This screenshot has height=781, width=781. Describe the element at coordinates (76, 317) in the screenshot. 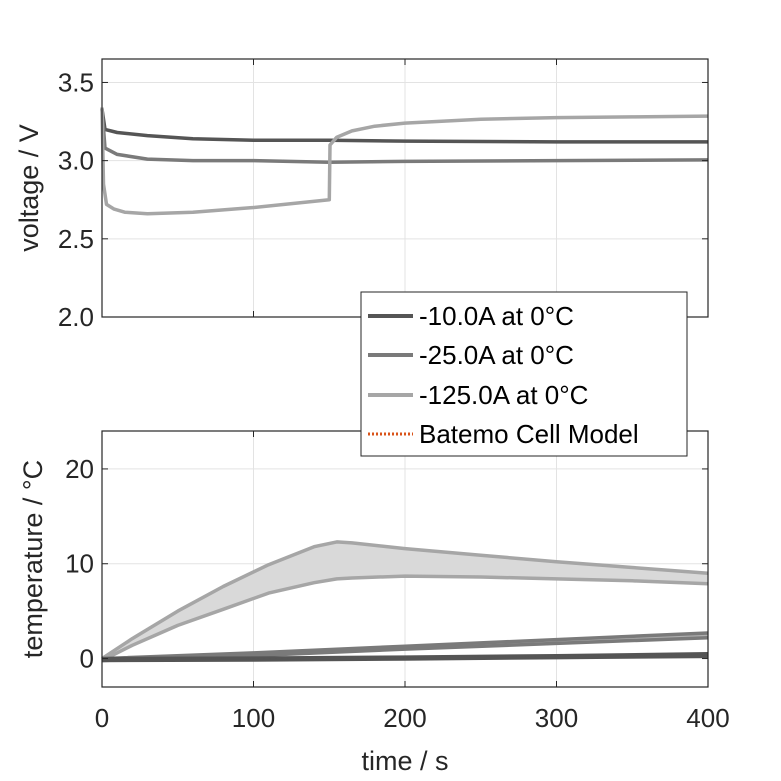

I see `voltage-y-tick-label: 2.0` at that location.